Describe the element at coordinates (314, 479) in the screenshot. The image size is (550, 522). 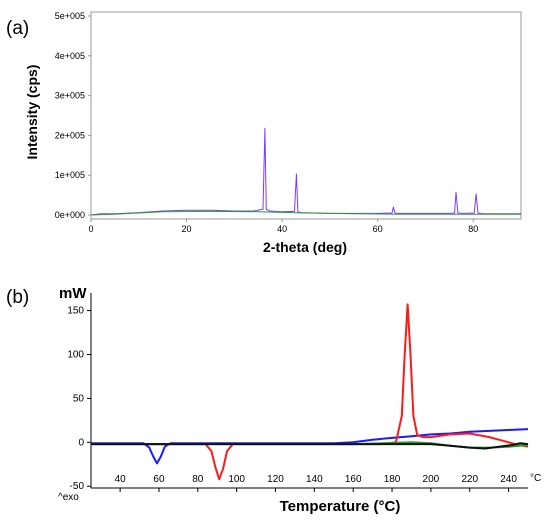
I see `x-tick-label: 140` at that location.